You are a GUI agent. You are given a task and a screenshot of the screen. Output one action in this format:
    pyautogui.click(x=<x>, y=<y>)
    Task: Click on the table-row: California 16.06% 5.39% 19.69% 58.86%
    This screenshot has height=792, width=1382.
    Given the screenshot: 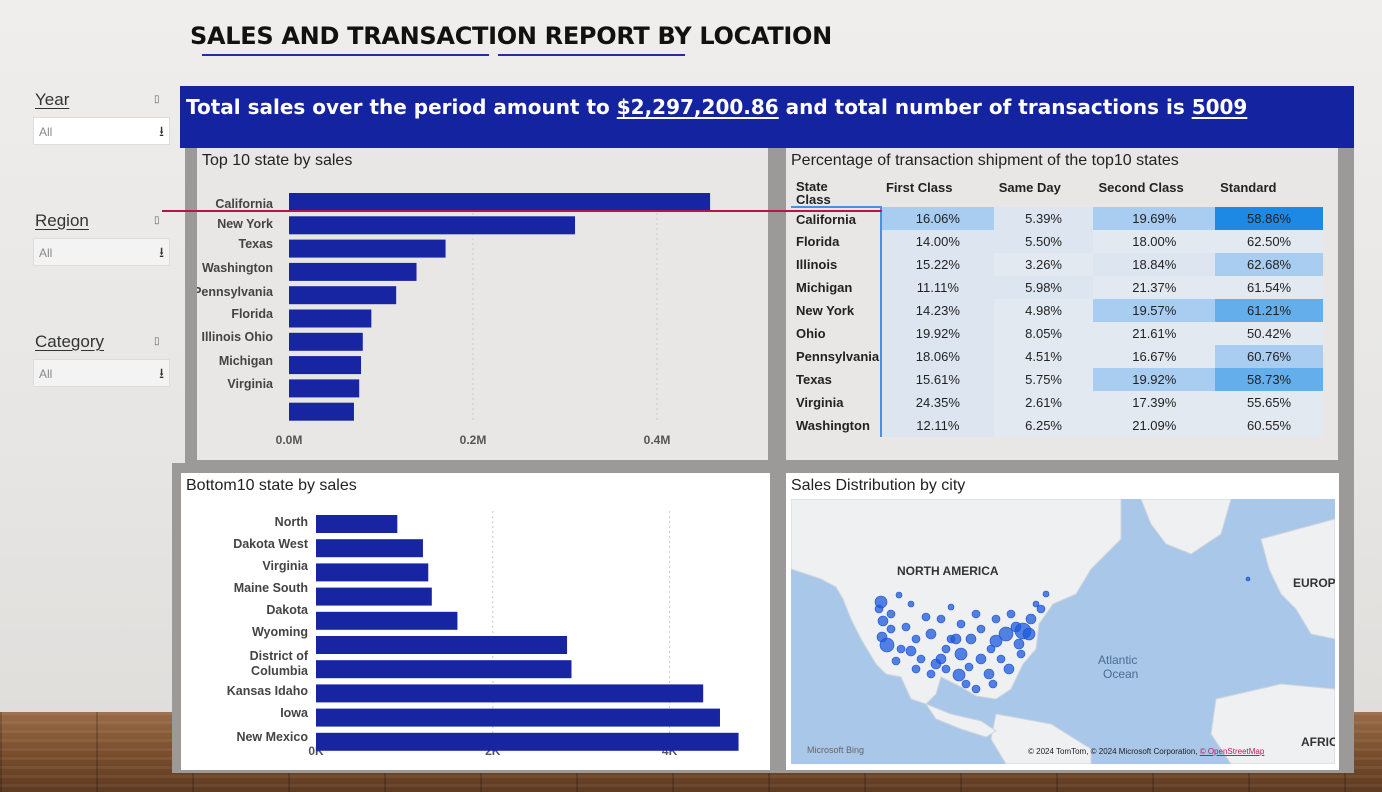 What is the action you would take?
    pyautogui.click(x=1057, y=218)
    